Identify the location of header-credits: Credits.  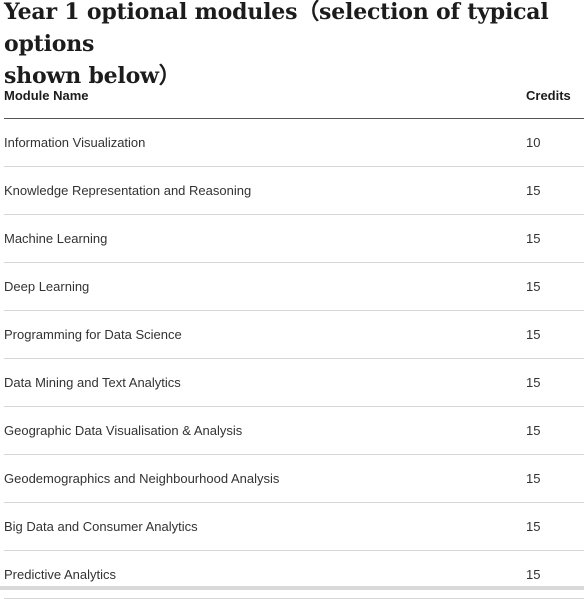
(548, 95).